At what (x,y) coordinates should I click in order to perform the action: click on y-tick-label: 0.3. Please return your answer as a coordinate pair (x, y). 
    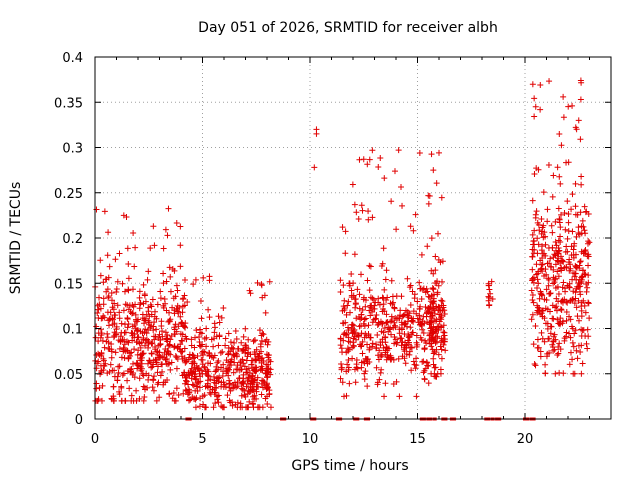
    Looking at the image, I should click on (72, 149).